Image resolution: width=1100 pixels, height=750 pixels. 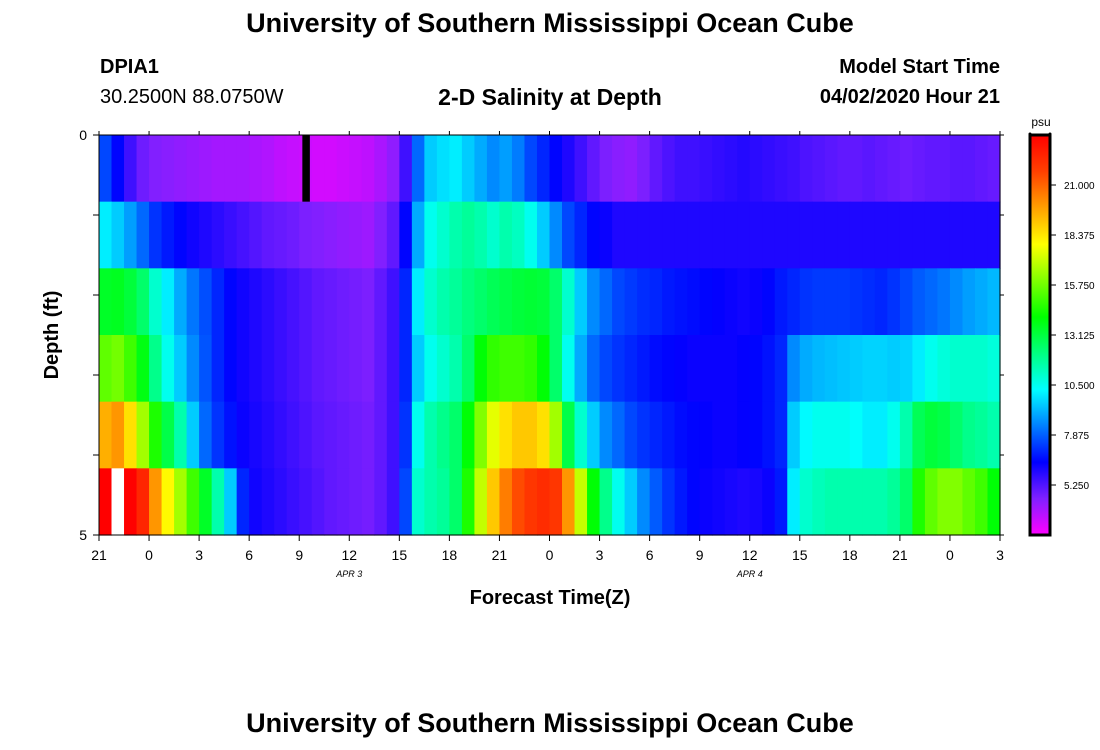 I want to click on x-tick-label: 3, so click(x=1000, y=555).